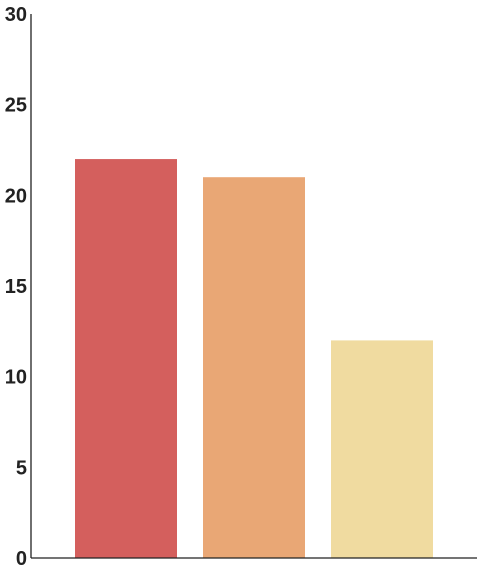 The height and width of the screenshot is (576, 484). Describe the element at coordinates (16, 15) in the screenshot. I see `y-tick-label: 30` at that location.